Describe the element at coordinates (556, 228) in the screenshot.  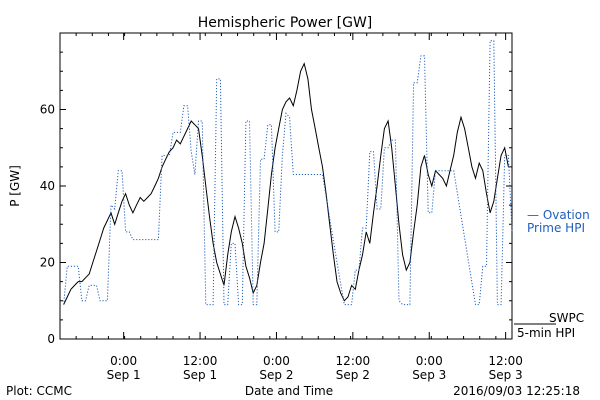
I see `legend-ovation-line2: Prime HPI` at that location.